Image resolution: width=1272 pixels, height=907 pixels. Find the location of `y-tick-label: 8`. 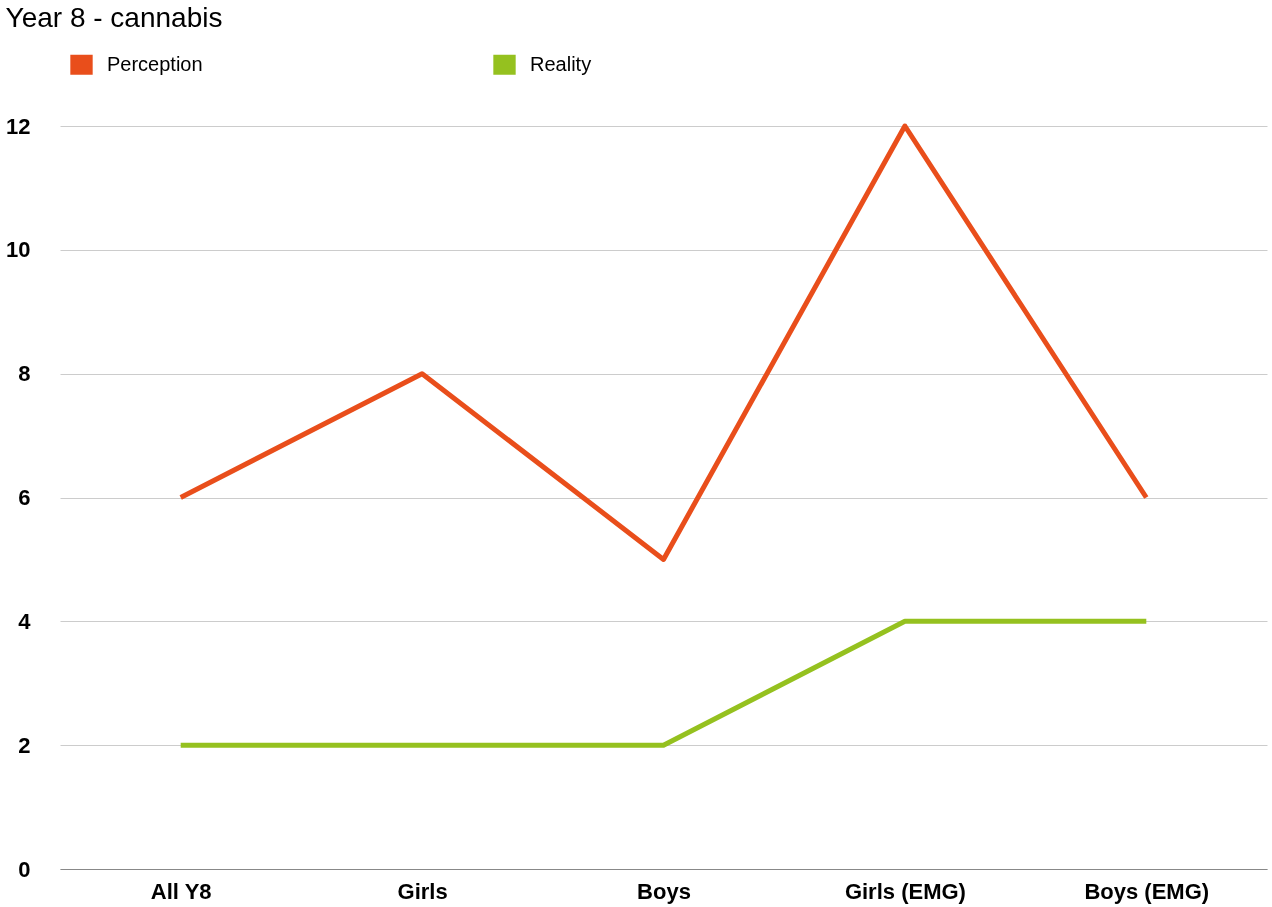

y-tick-label: 8 is located at coordinates (24, 374).